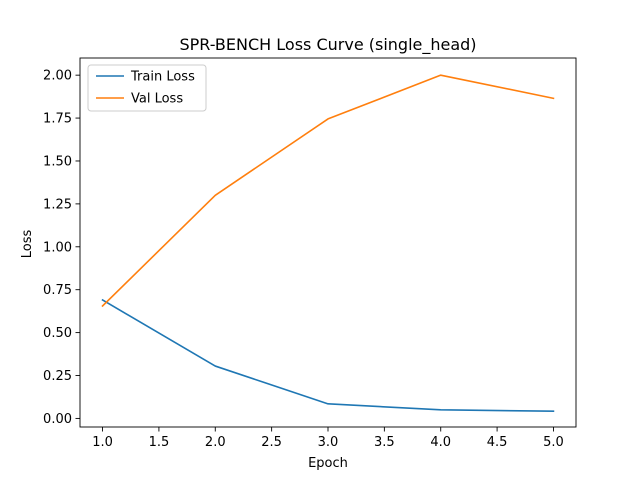 Image resolution: width=640 pixels, height=485 pixels. I want to click on x-axis-label: Epoch, so click(328, 463).